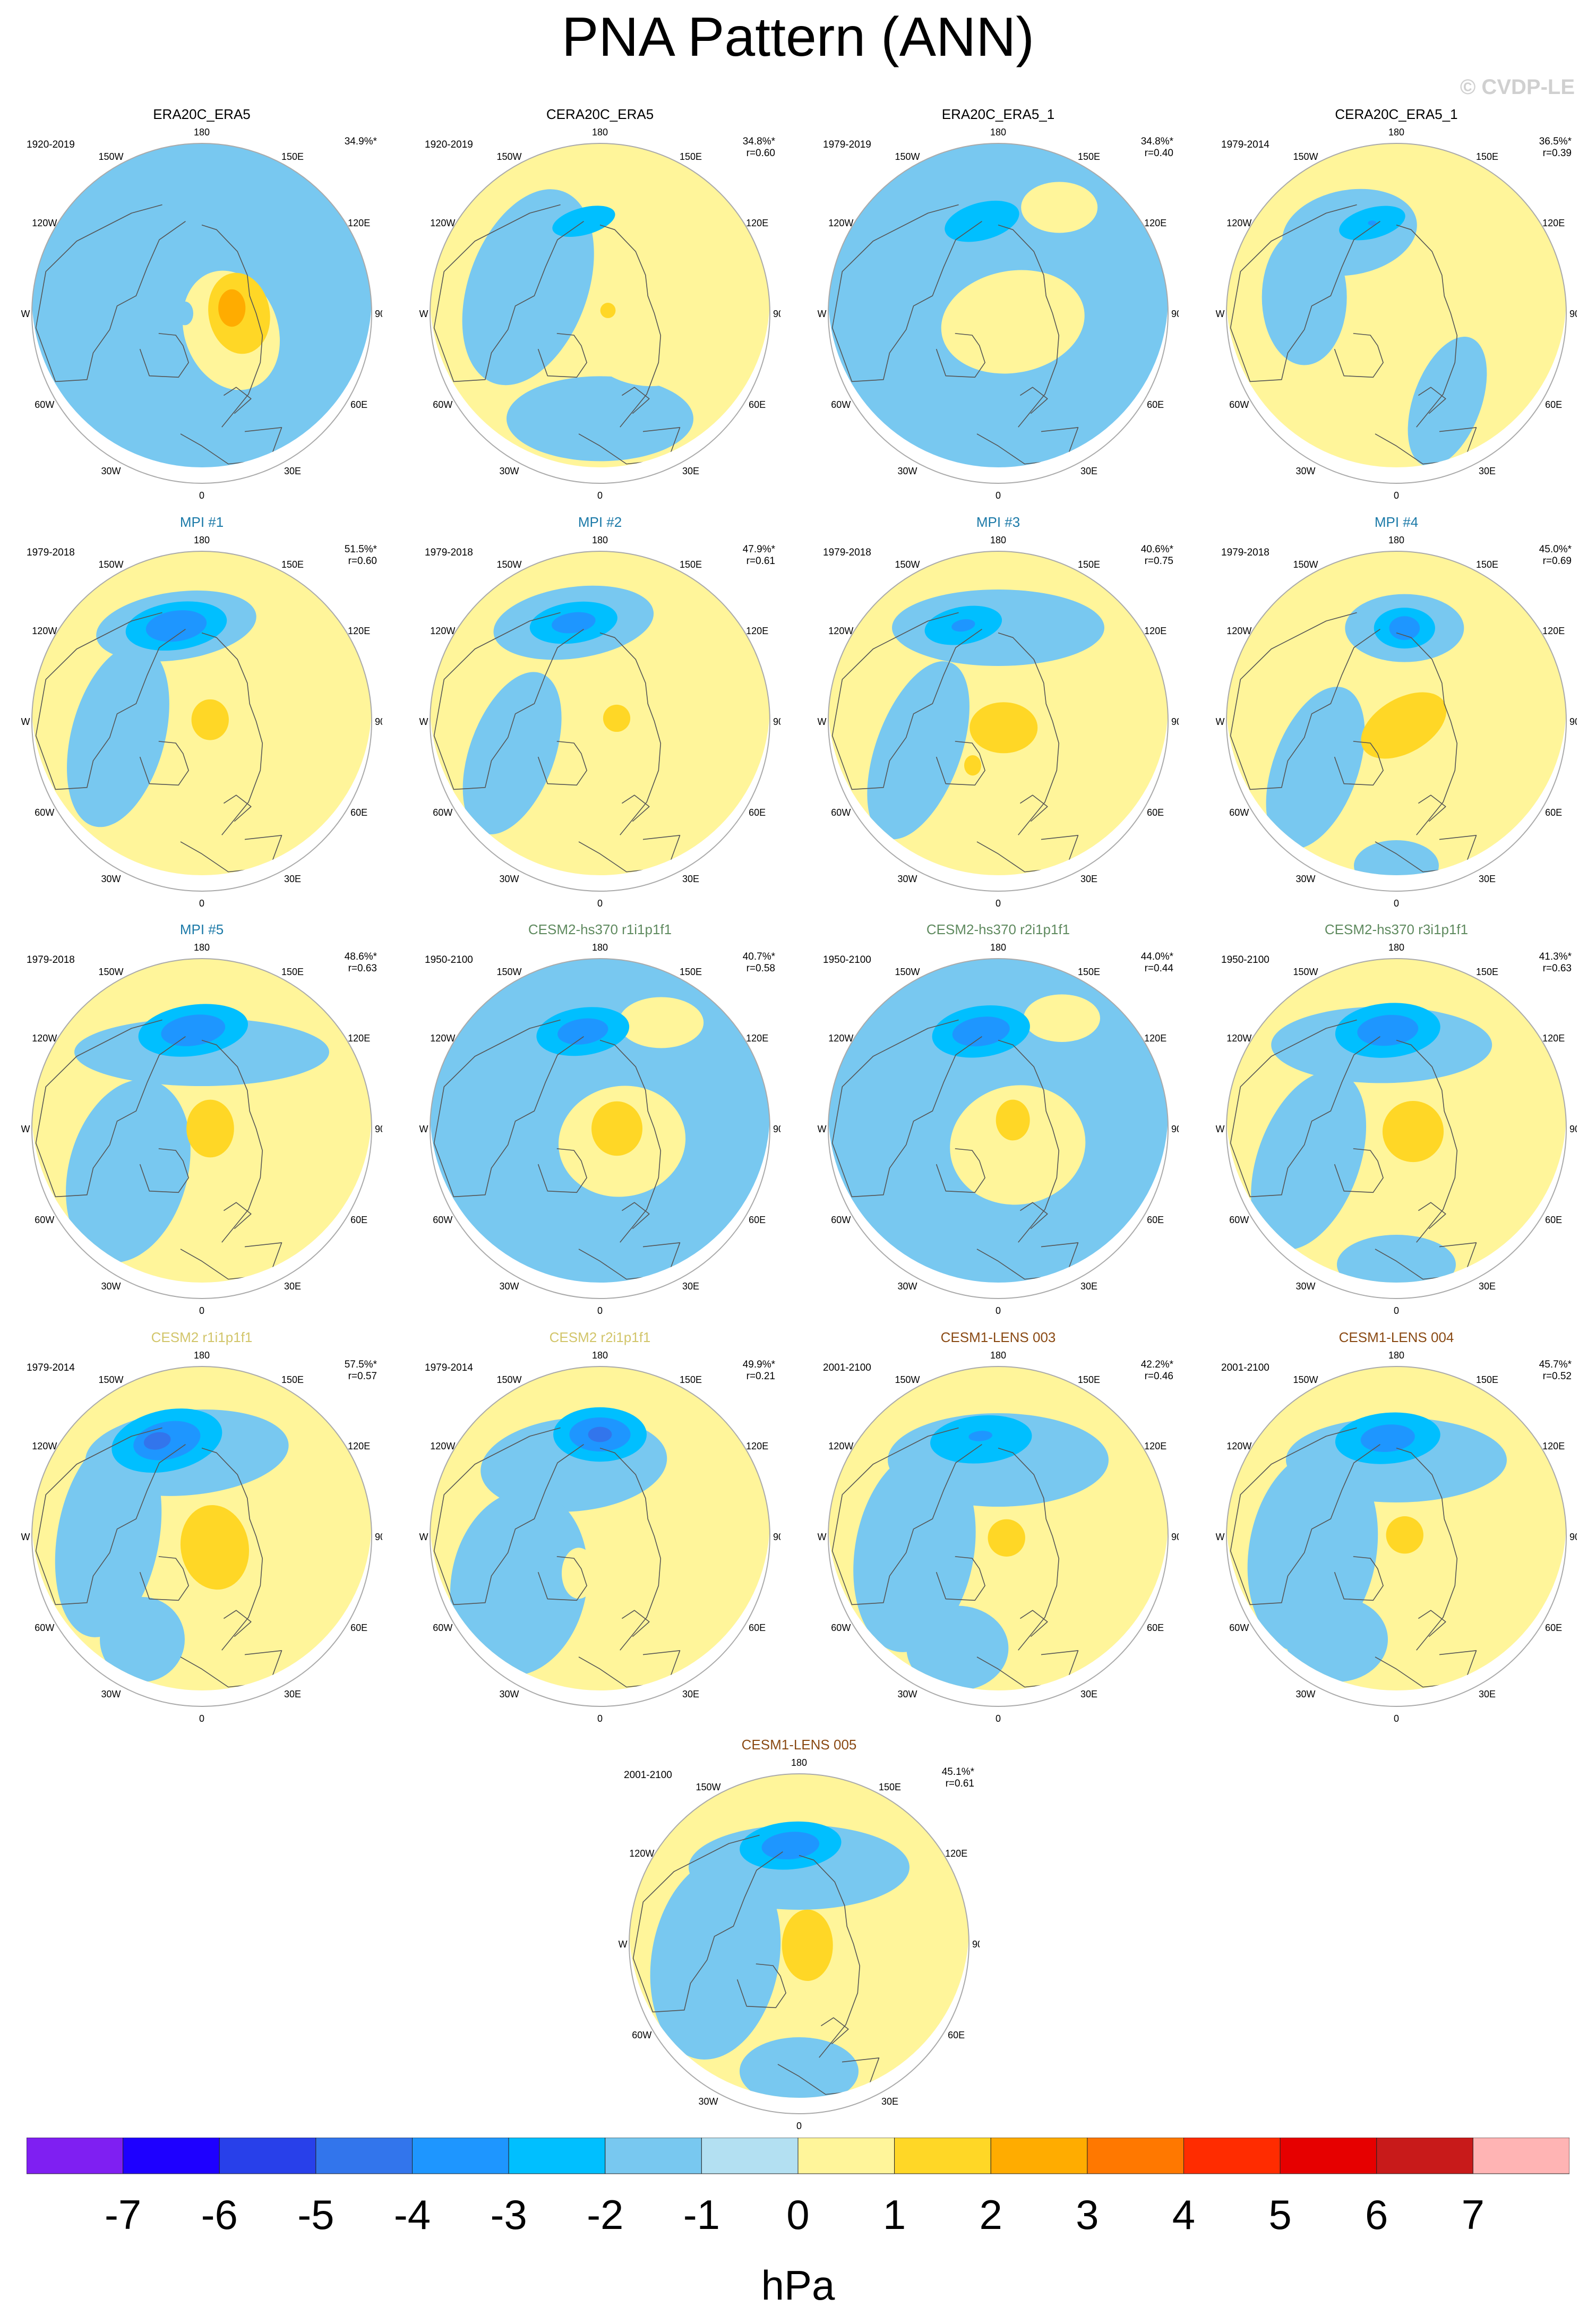 Image resolution: width=1596 pixels, height=2315 pixels. What do you see at coordinates (702, 2214) in the screenshot?
I see `colorbar-tick-label: -1` at bounding box center [702, 2214].